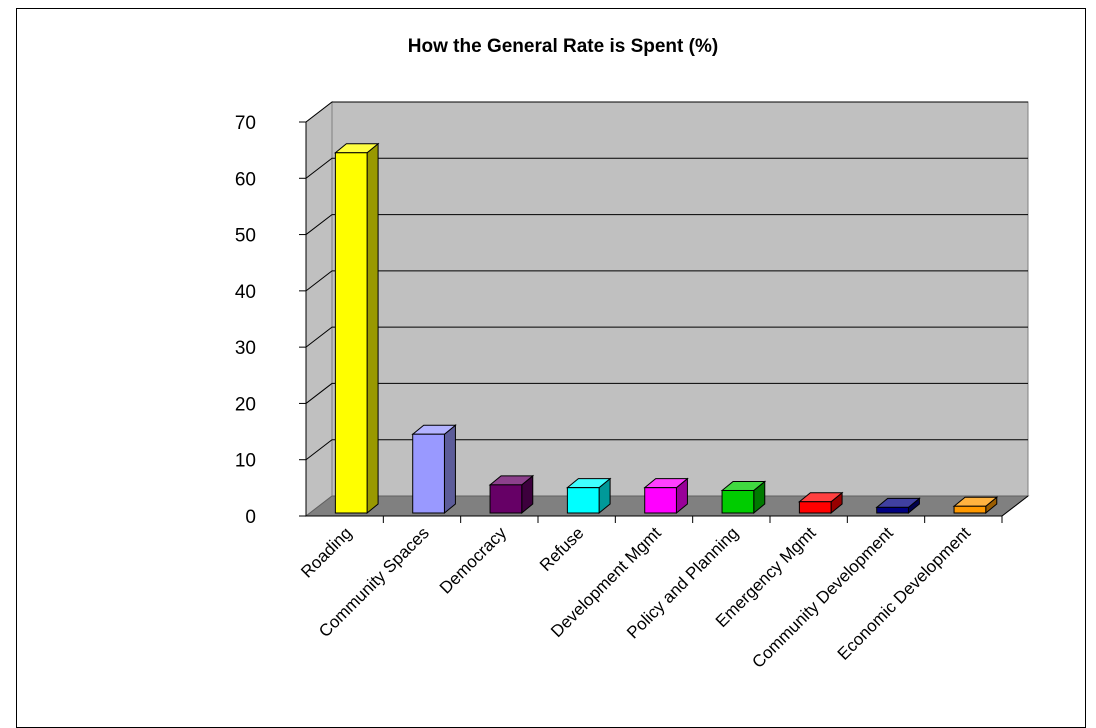  What do you see at coordinates (245, 236) in the screenshot?
I see `y-tick-label: 50` at bounding box center [245, 236].